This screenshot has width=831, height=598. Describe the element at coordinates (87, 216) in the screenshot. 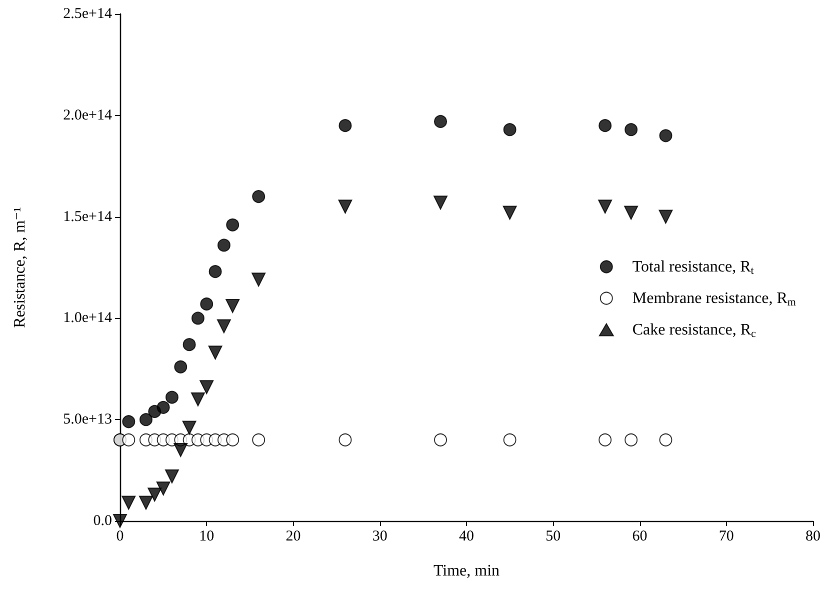

I see `y-tick-label: 1.5e+14` at that location.